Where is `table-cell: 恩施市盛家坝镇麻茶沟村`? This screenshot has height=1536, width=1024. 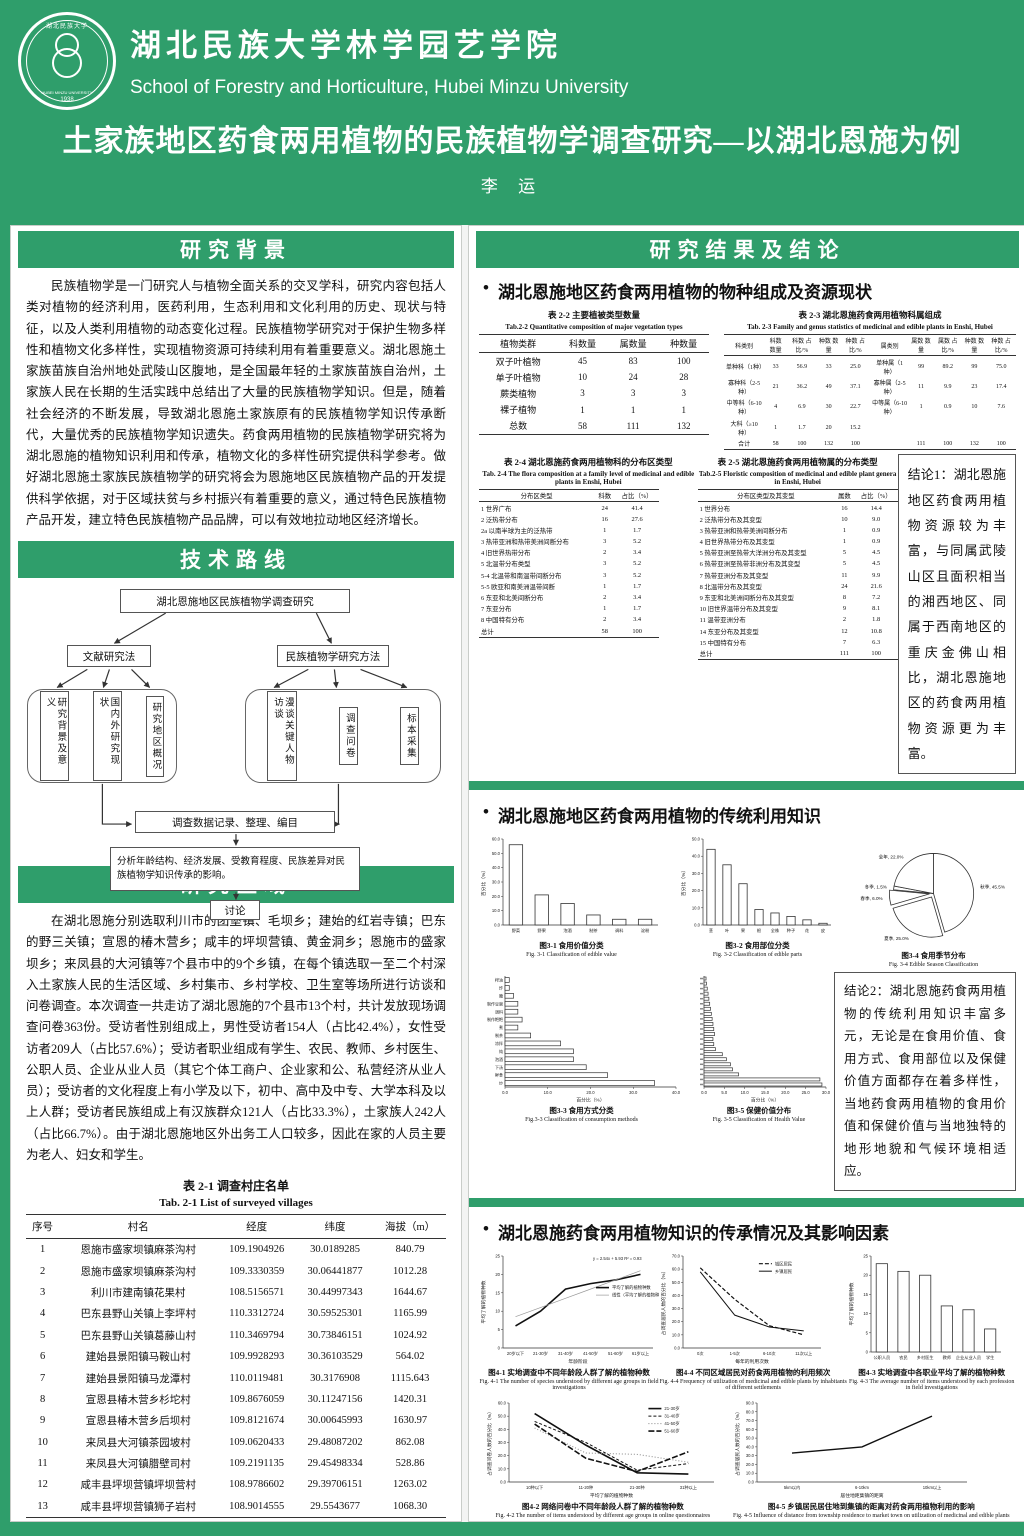 table-cell: 恩施市盛家坝镇麻茶沟村 is located at coordinates (138, 1251).